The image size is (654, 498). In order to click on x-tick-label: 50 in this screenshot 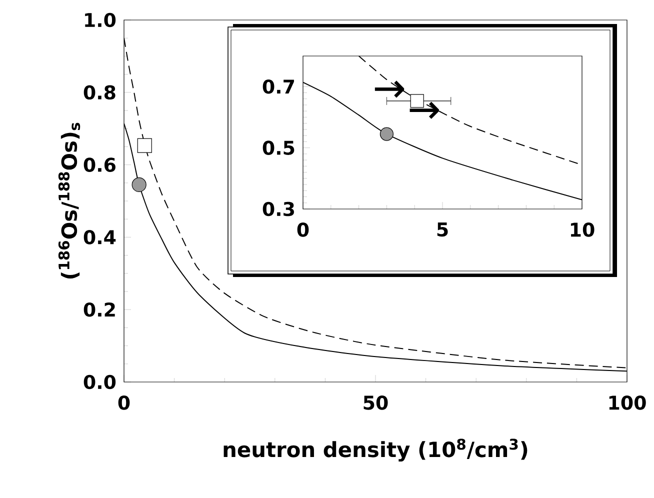, I will do `click(376, 403)`.